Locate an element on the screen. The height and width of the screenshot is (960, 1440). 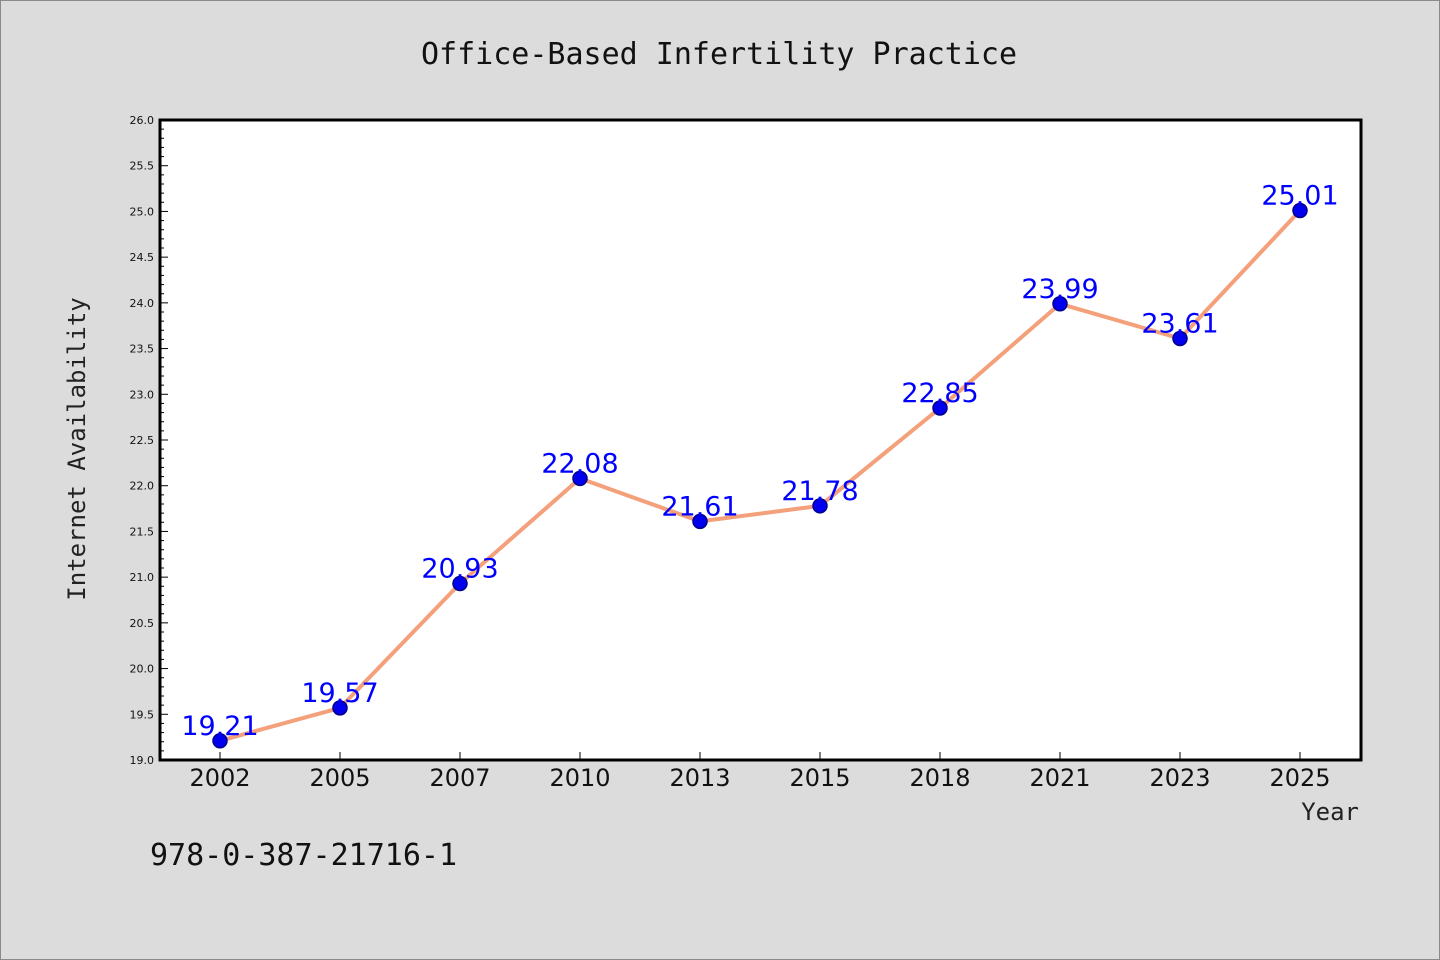
data-label: 19.57 is located at coordinates (339, 693).